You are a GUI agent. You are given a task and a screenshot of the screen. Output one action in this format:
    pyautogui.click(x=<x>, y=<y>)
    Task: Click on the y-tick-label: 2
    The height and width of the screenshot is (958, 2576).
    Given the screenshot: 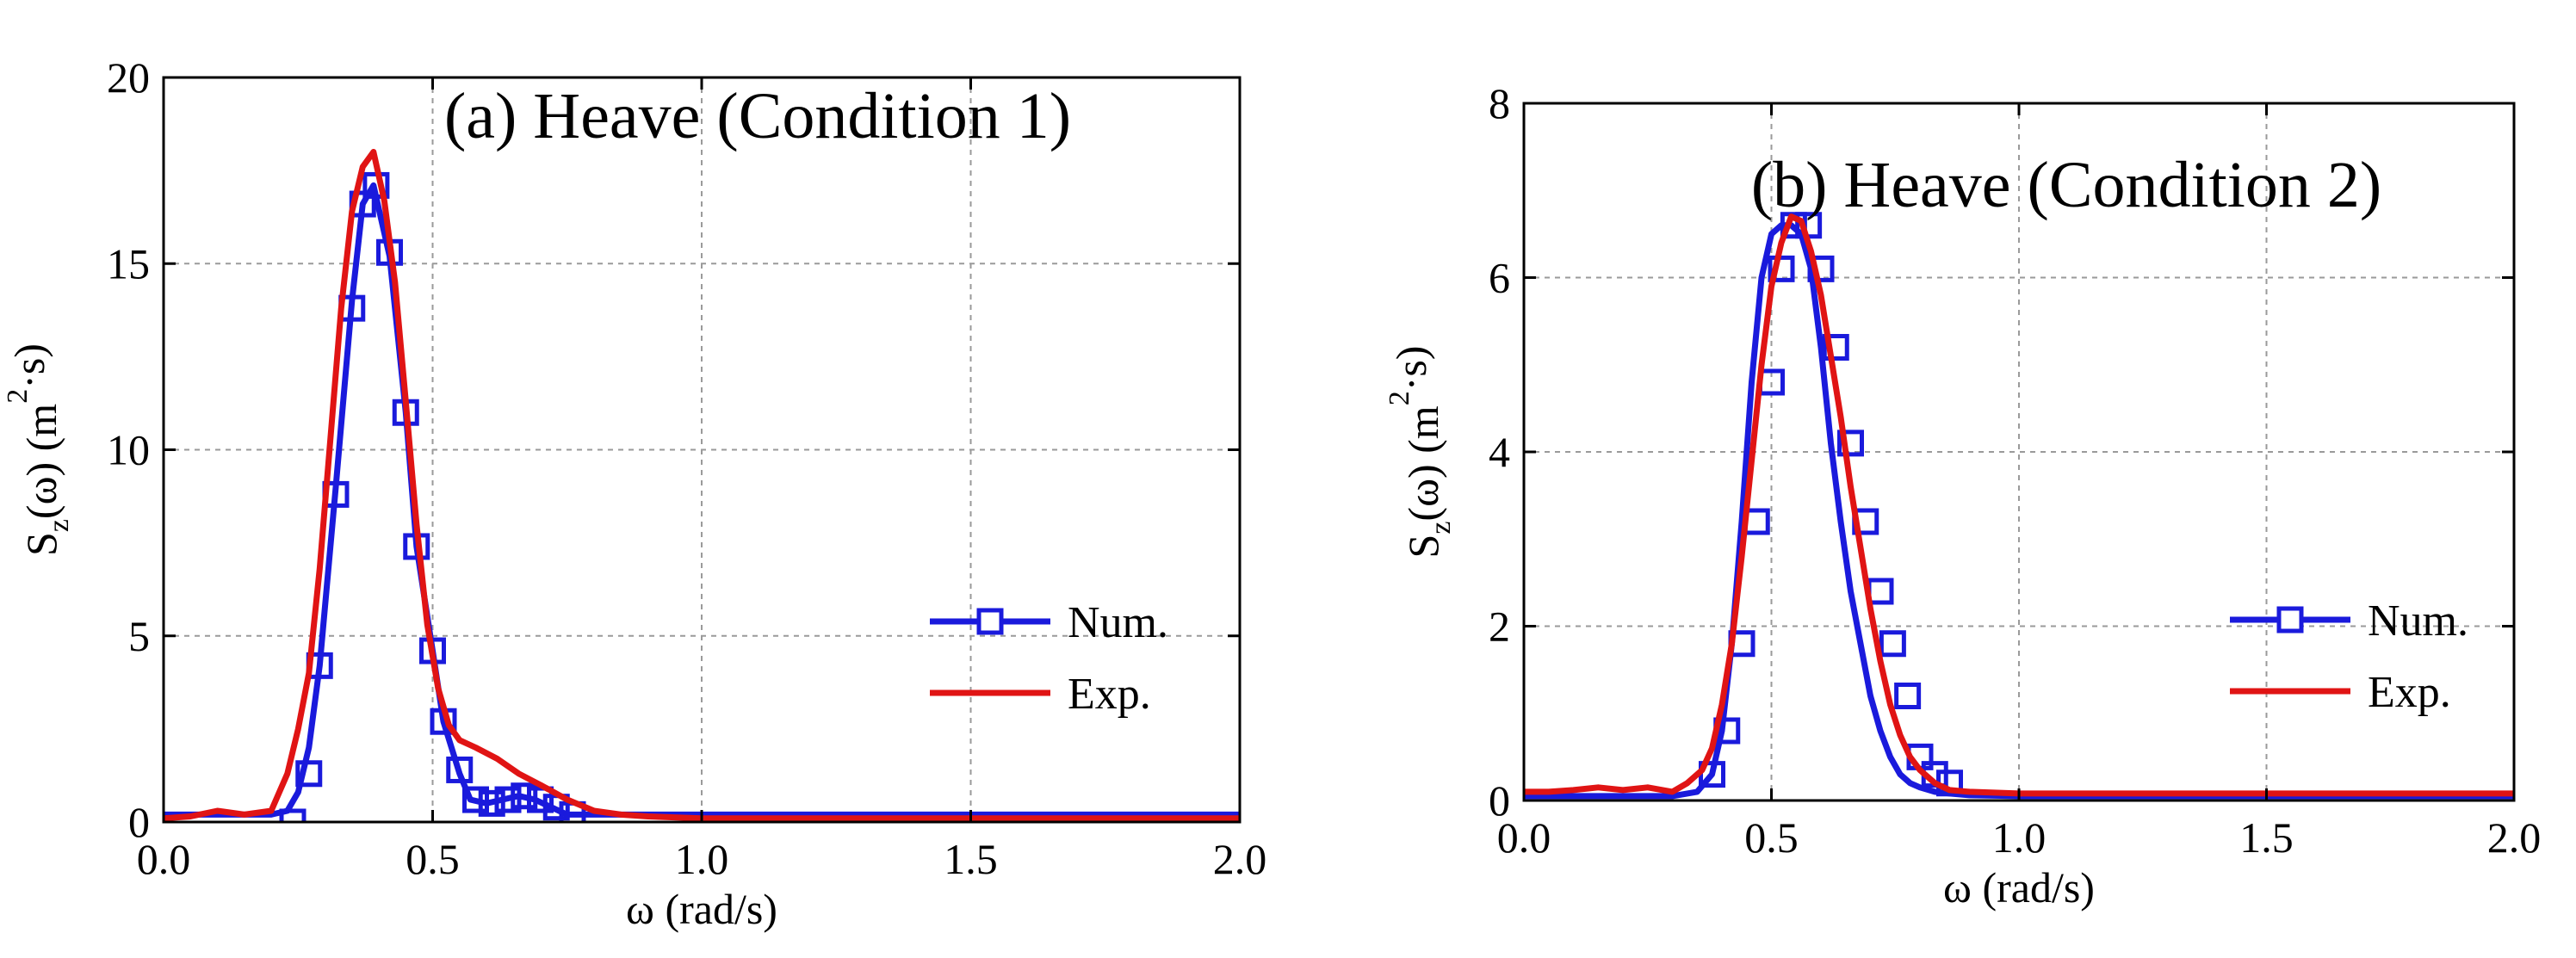 What is the action you would take?
    pyautogui.click(x=1499, y=627)
    